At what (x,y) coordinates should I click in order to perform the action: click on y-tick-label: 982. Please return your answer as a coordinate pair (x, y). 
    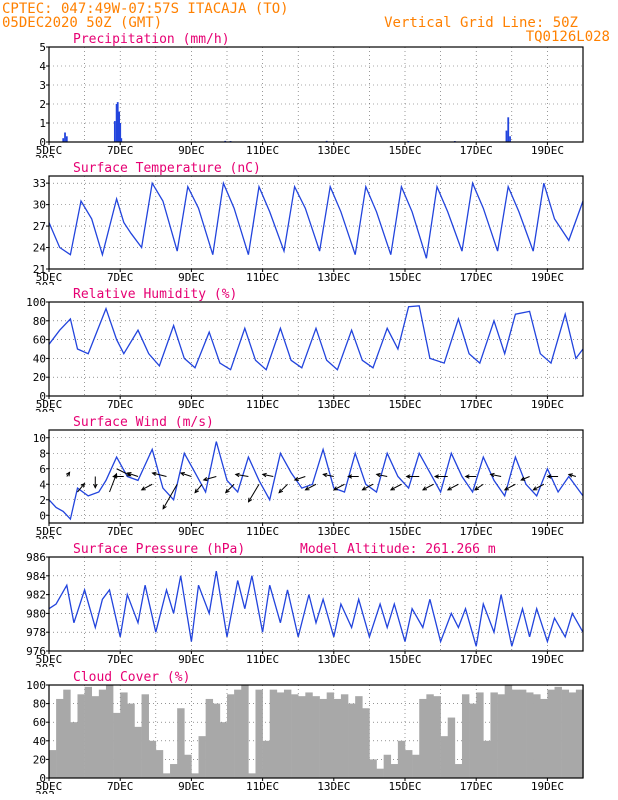
    Looking at the image, I should click on (36, 595).